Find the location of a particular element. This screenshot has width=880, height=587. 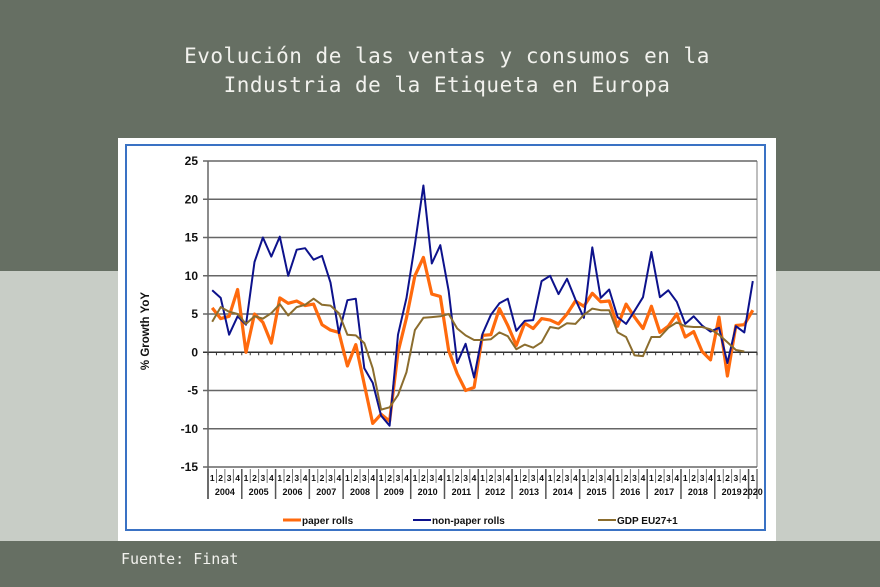

legend-label: non-paper rolls is located at coordinates (468, 521).